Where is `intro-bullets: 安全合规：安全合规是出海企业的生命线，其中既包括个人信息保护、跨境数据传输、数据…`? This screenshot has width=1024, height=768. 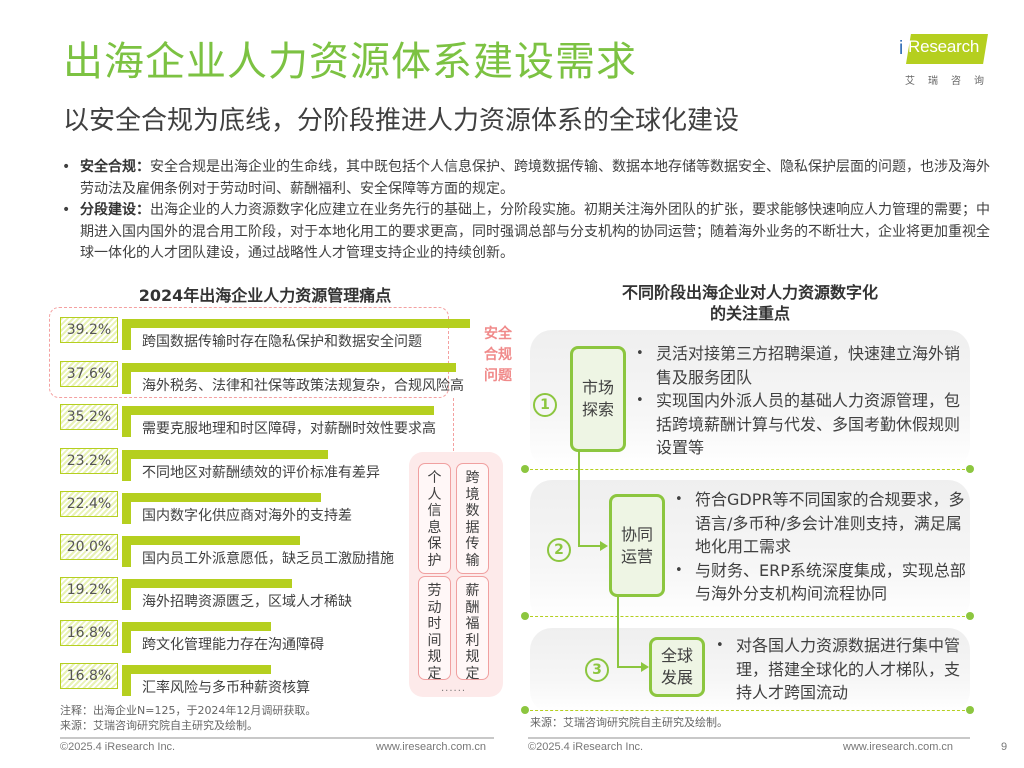
intro-bullets: 安全合规：安全合规是出海企业的生命线，其中既包括个人信息保护、跨境数据传输、数据… is located at coordinates (530, 211).